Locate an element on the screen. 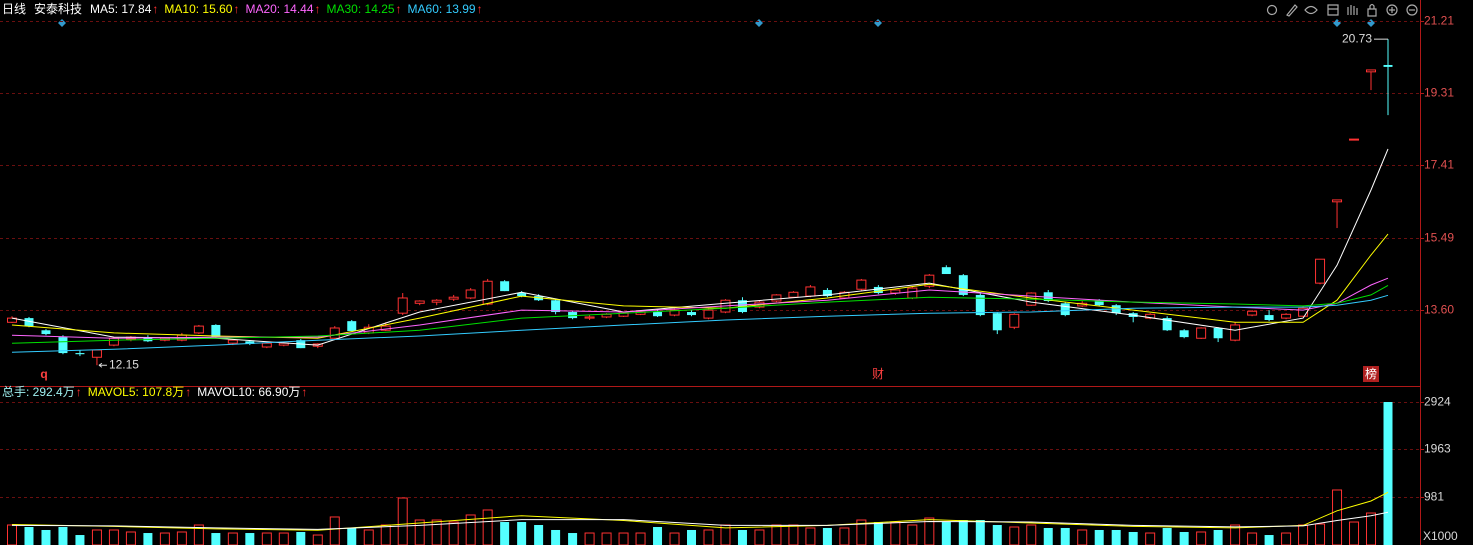 Image resolution: width=1473 pixels, height=545 pixels. unit-label: X1000 is located at coordinates (1440, 536).